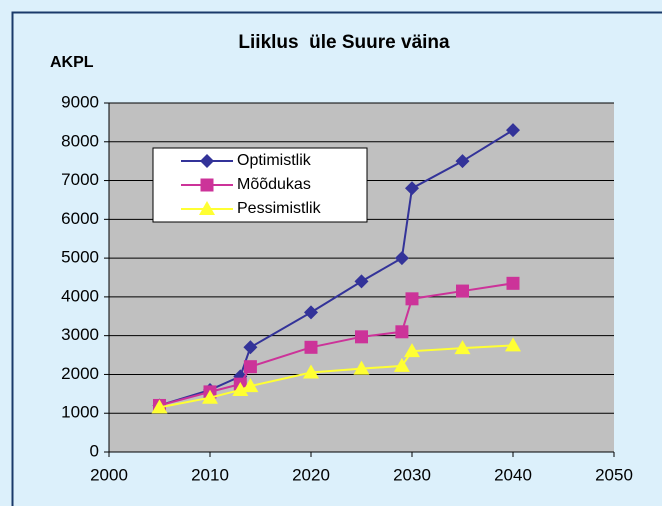 This screenshot has width=662, height=506. I want to click on x-tick-label: 2020, so click(311, 474).